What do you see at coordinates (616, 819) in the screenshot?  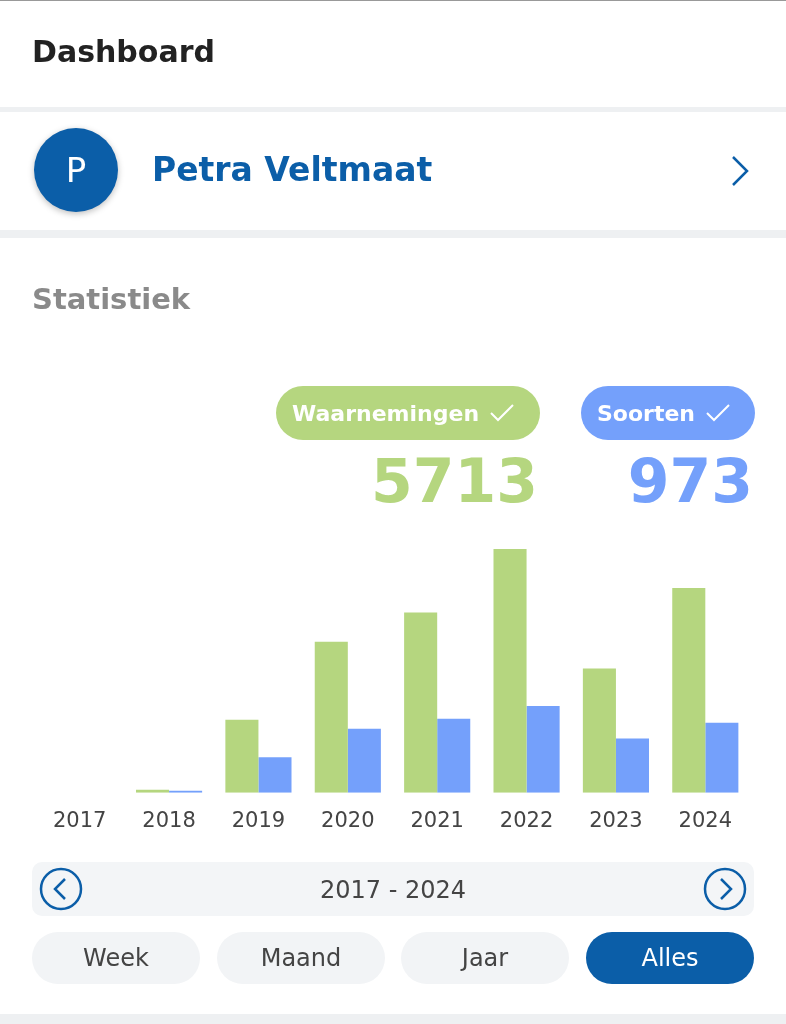 I see `x-tick-label: 2023` at bounding box center [616, 819].